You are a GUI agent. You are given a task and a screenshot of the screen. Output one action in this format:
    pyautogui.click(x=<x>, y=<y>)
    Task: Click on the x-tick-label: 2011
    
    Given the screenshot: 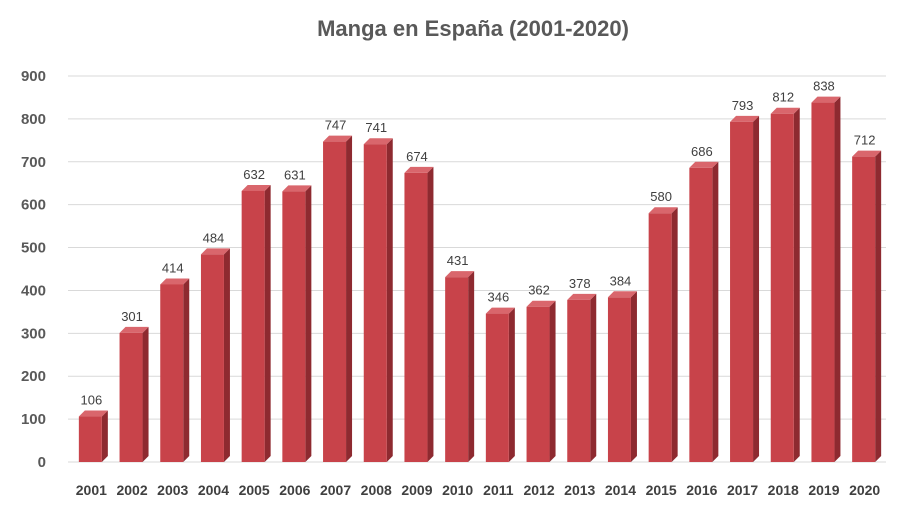 What is the action you would take?
    pyautogui.click(x=498, y=490)
    